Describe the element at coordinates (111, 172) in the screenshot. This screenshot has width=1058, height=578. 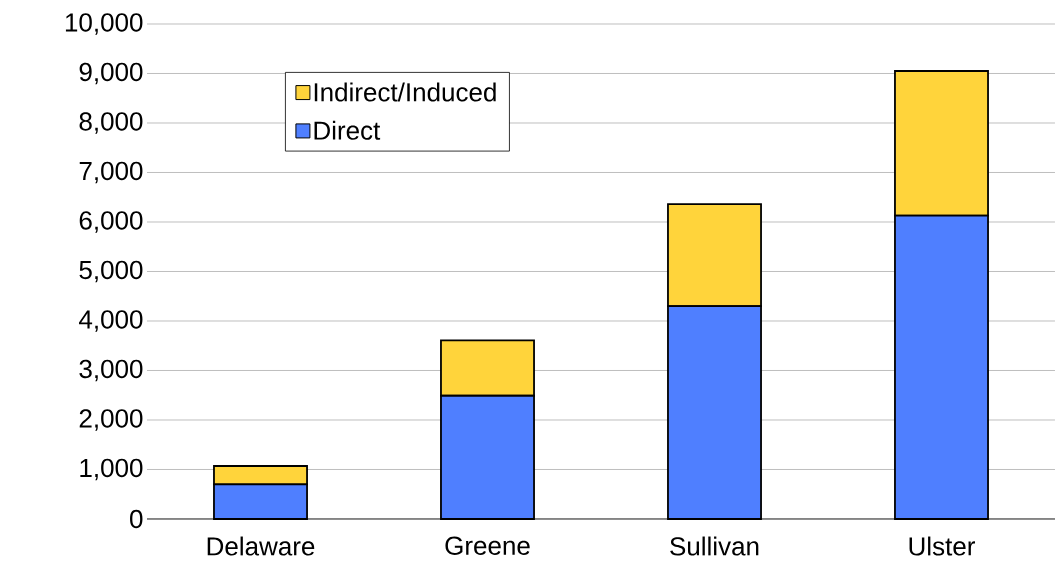
I see `y-tick-label: 7,000` at that location.